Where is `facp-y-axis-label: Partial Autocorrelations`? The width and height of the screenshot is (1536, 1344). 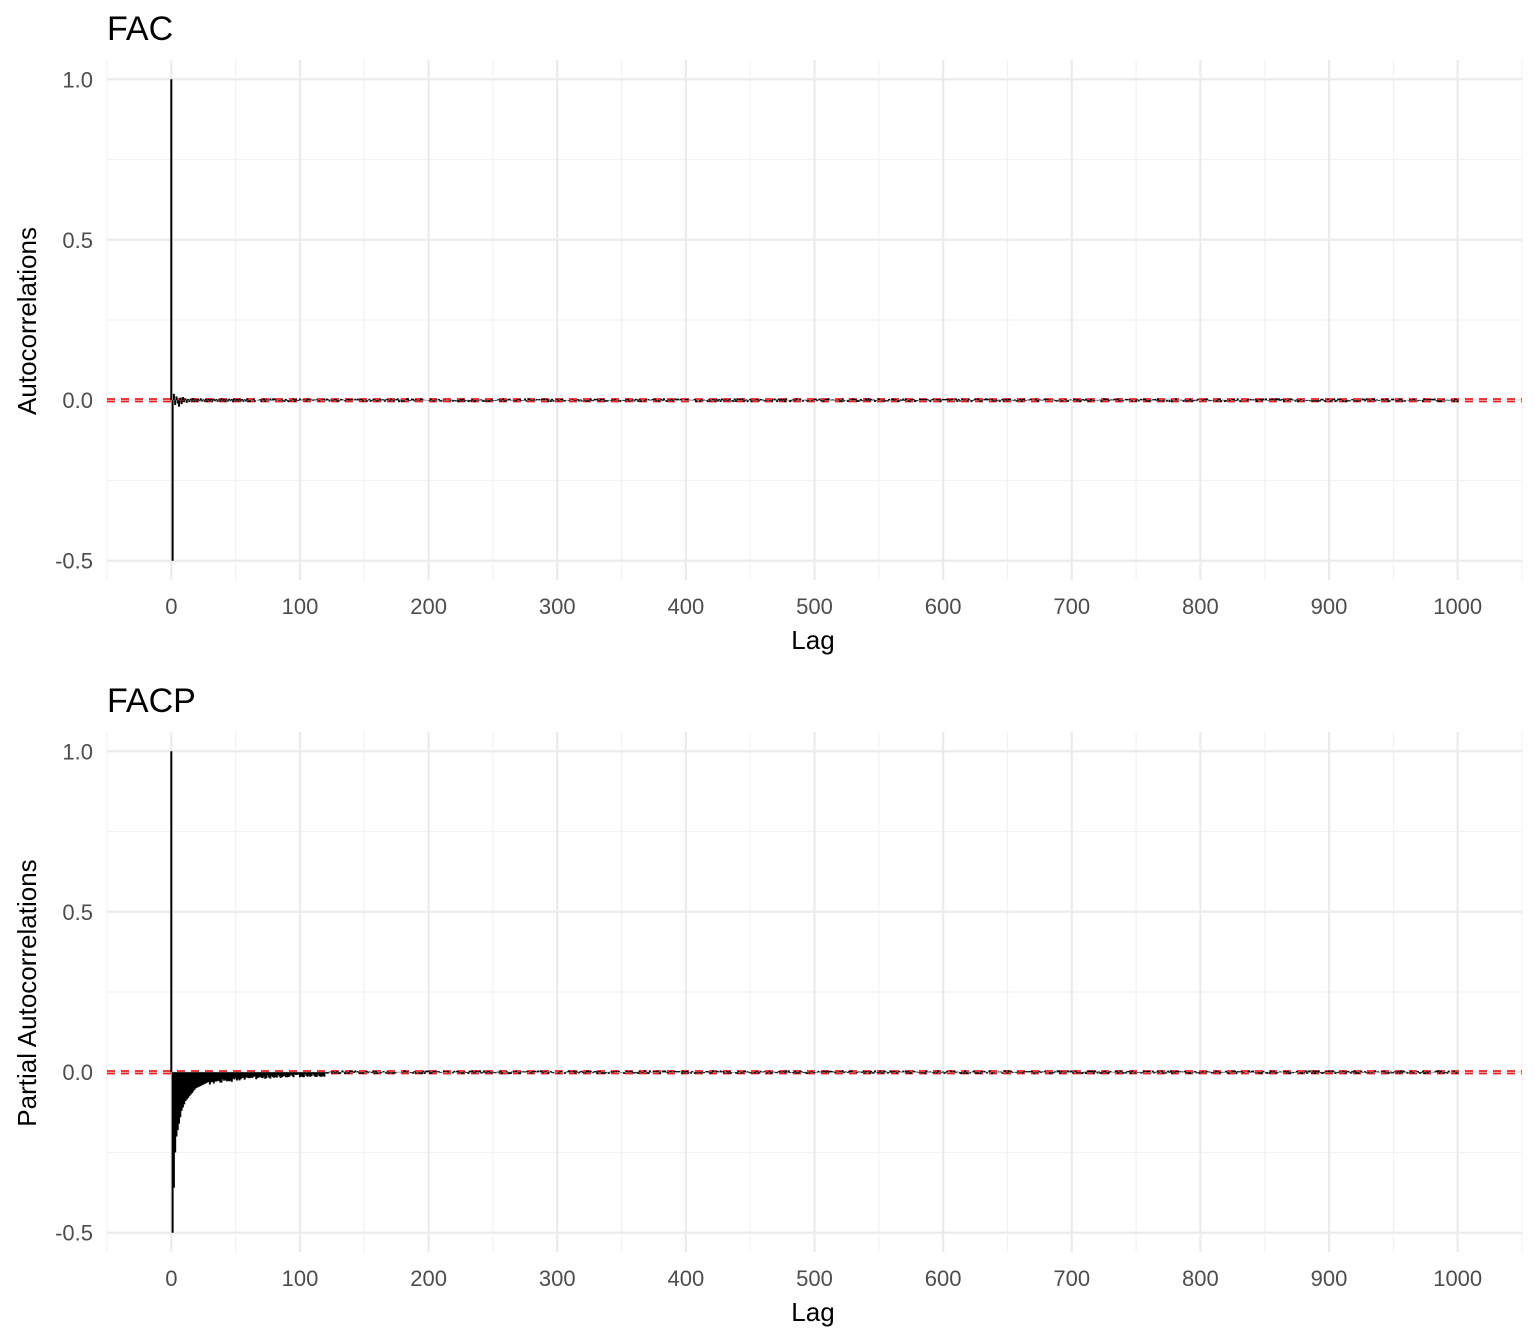
facp-y-axis-label: Partial Autocorrelations is located at coordinates (27, 992).